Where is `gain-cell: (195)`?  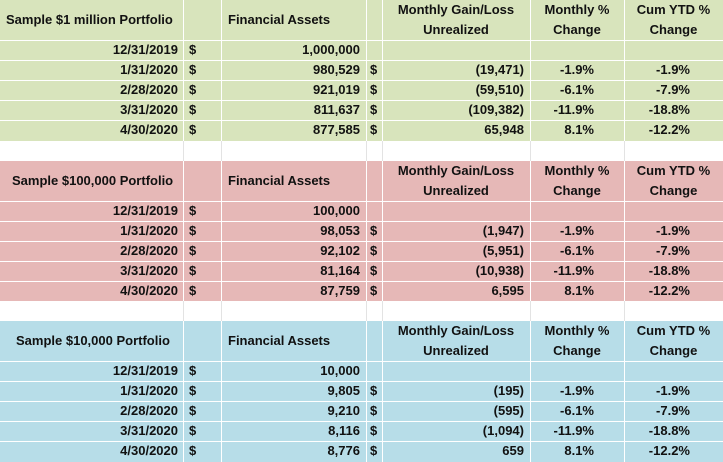 gain-cell: (195) is located at coordinates (508, 390).